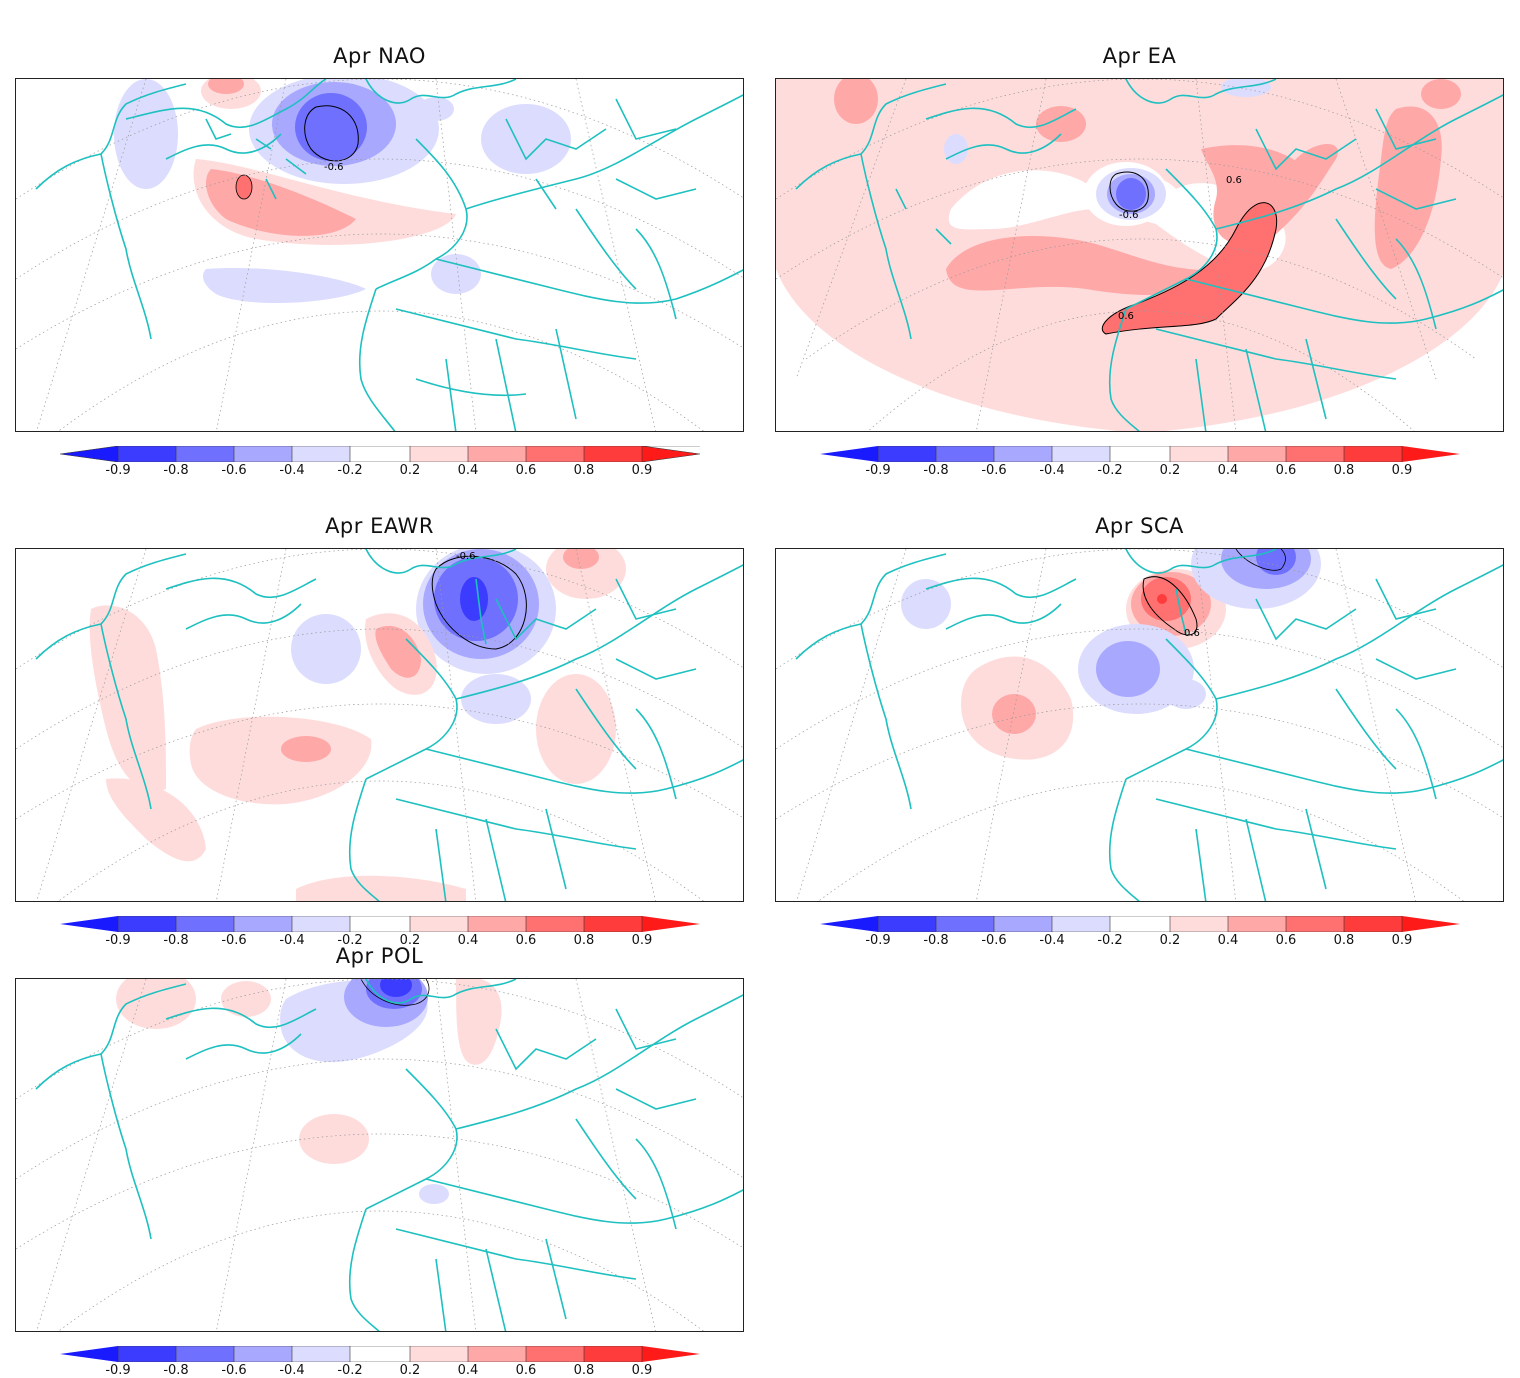  What do you see at coordinates (379, 956) in the screenshot?
I see `panel-title: Apr POL` at bounding box center [379, 956].